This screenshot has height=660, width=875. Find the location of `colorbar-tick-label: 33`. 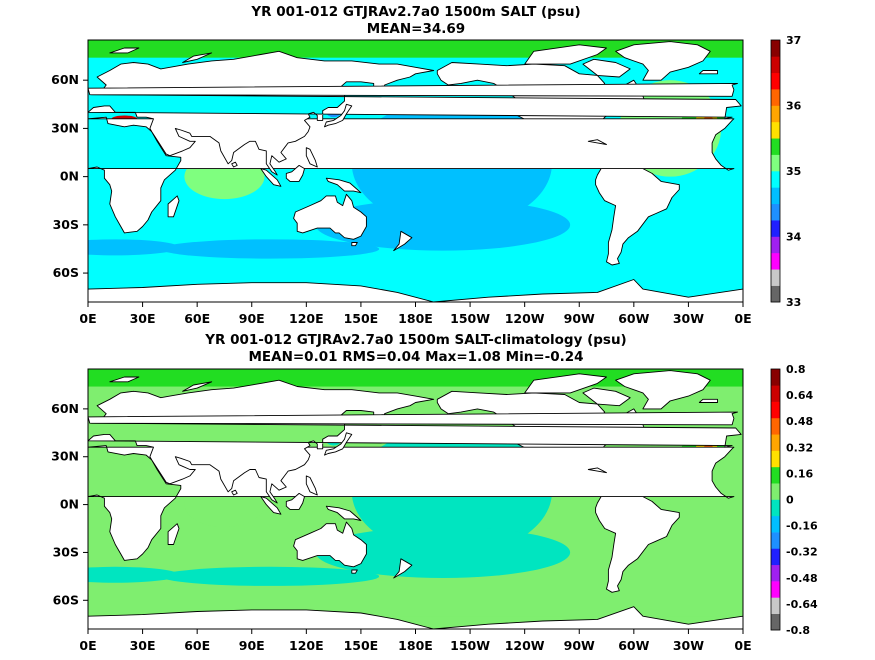

colorbar-tick-label: 33 is located at coordinates (793, 302).